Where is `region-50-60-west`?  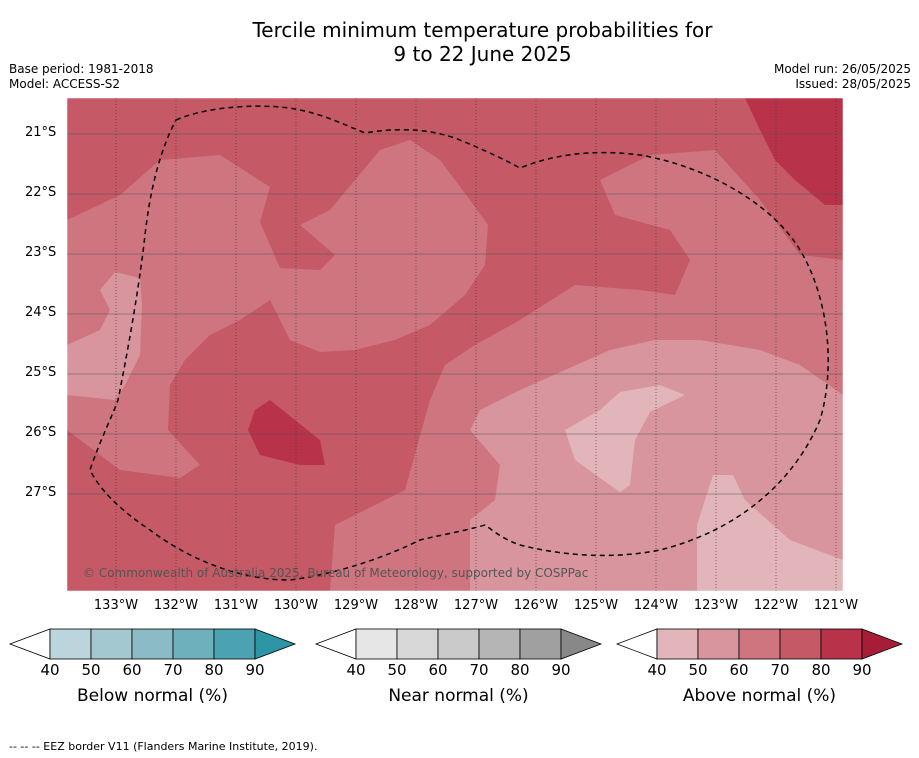 region-50-60-west is located at coordinates (104, 336).